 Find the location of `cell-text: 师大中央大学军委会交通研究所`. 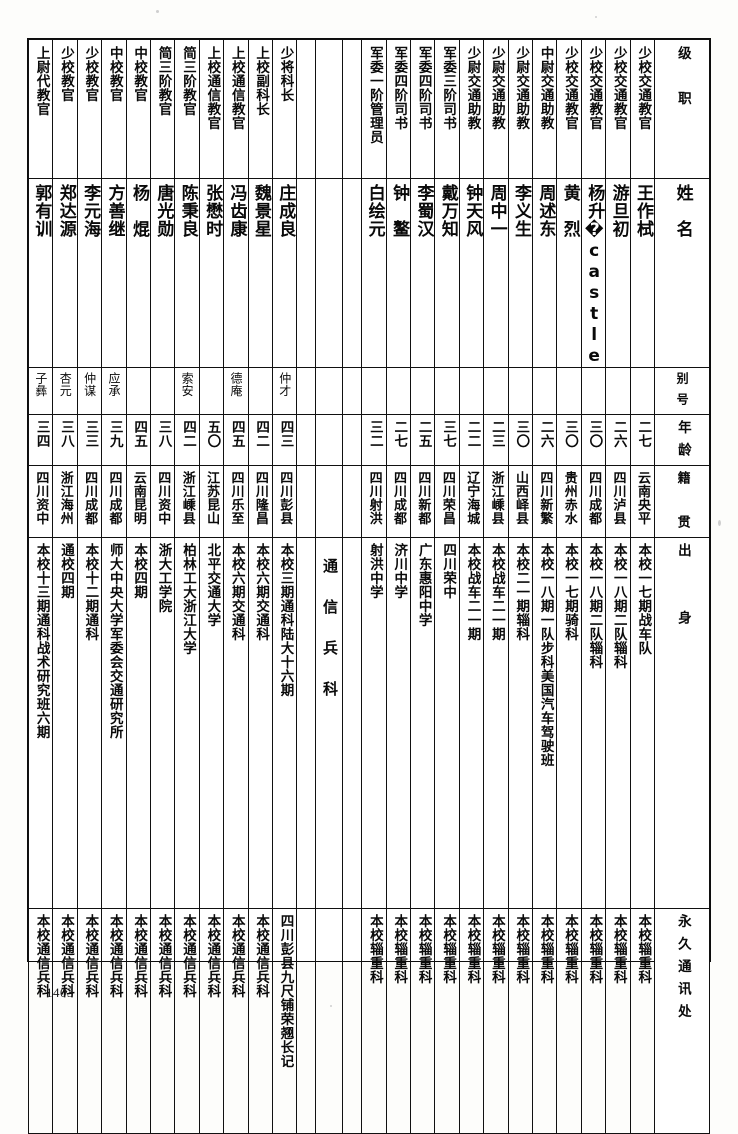

cell-text: 师大中央大学军委会交通研究所 is located at coordinates (114, 641).